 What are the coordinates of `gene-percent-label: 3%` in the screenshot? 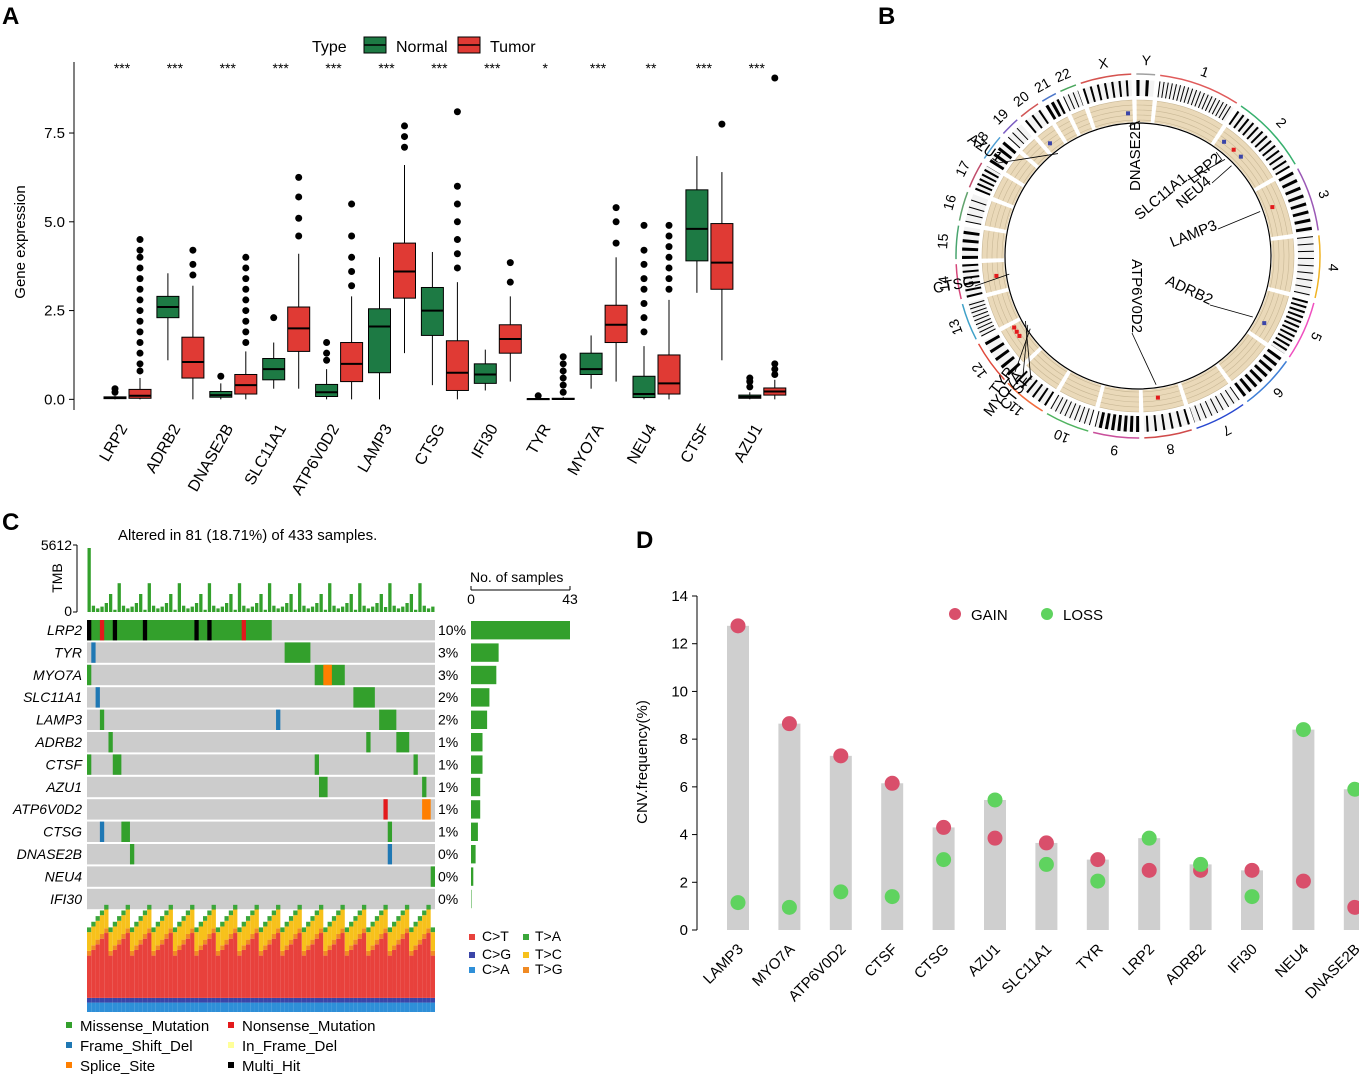 It's located at (448, 675).